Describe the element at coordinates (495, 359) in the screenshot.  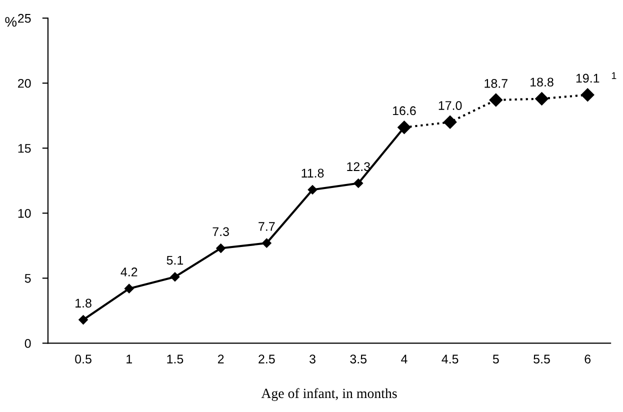
I see `x-tick-label: 5` at that location.